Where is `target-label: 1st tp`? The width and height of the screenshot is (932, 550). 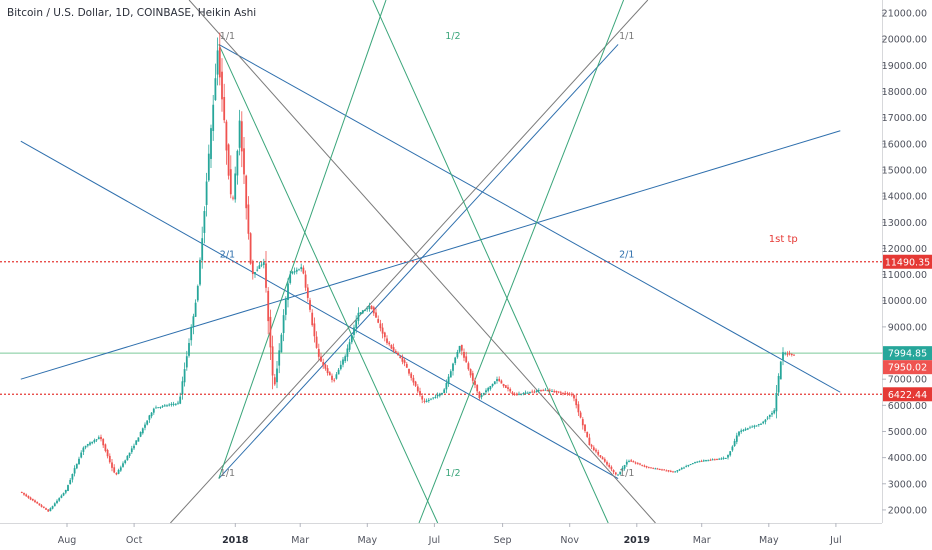
target-label: 1st tp is located at coordinates (783, 239).